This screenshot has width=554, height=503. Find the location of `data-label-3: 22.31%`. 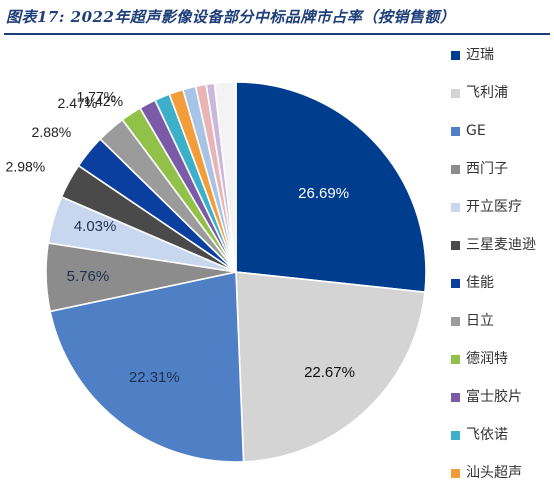

data-label-3: 22.31% is located at coordinates (154, 377).